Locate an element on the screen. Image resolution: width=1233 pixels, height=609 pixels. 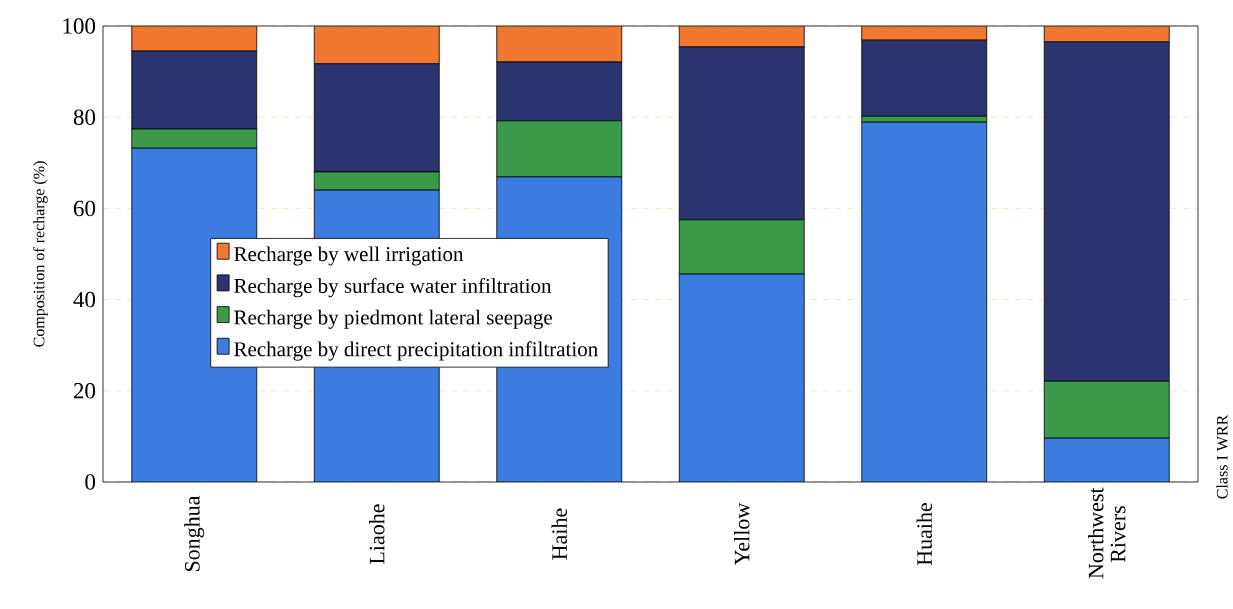
x-tick-label: Songhua is located at coordinates (194, 533).